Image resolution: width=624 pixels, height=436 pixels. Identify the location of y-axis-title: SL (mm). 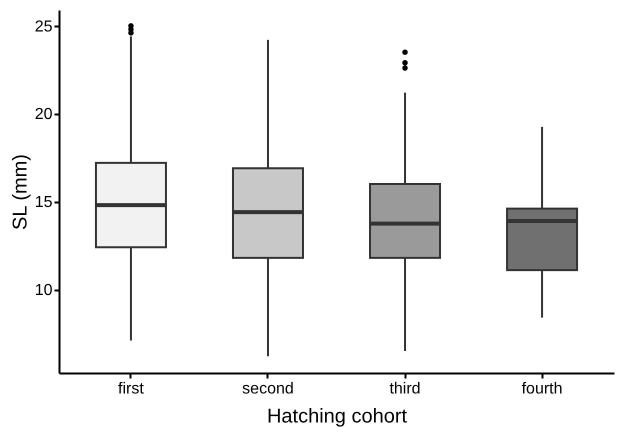
(21, 192).